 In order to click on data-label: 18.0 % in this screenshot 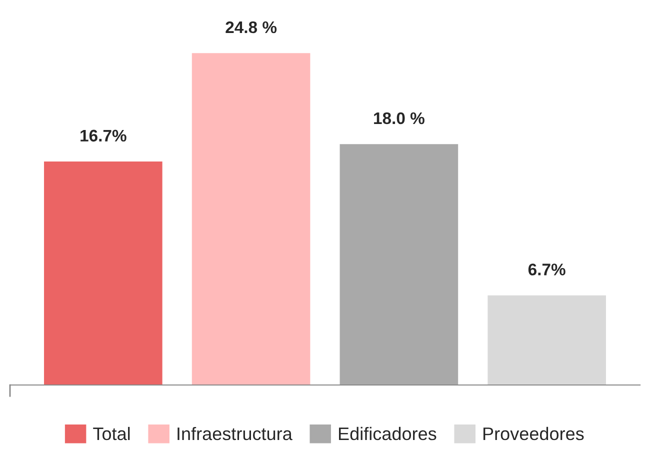, I will do `click(399, 118)`.